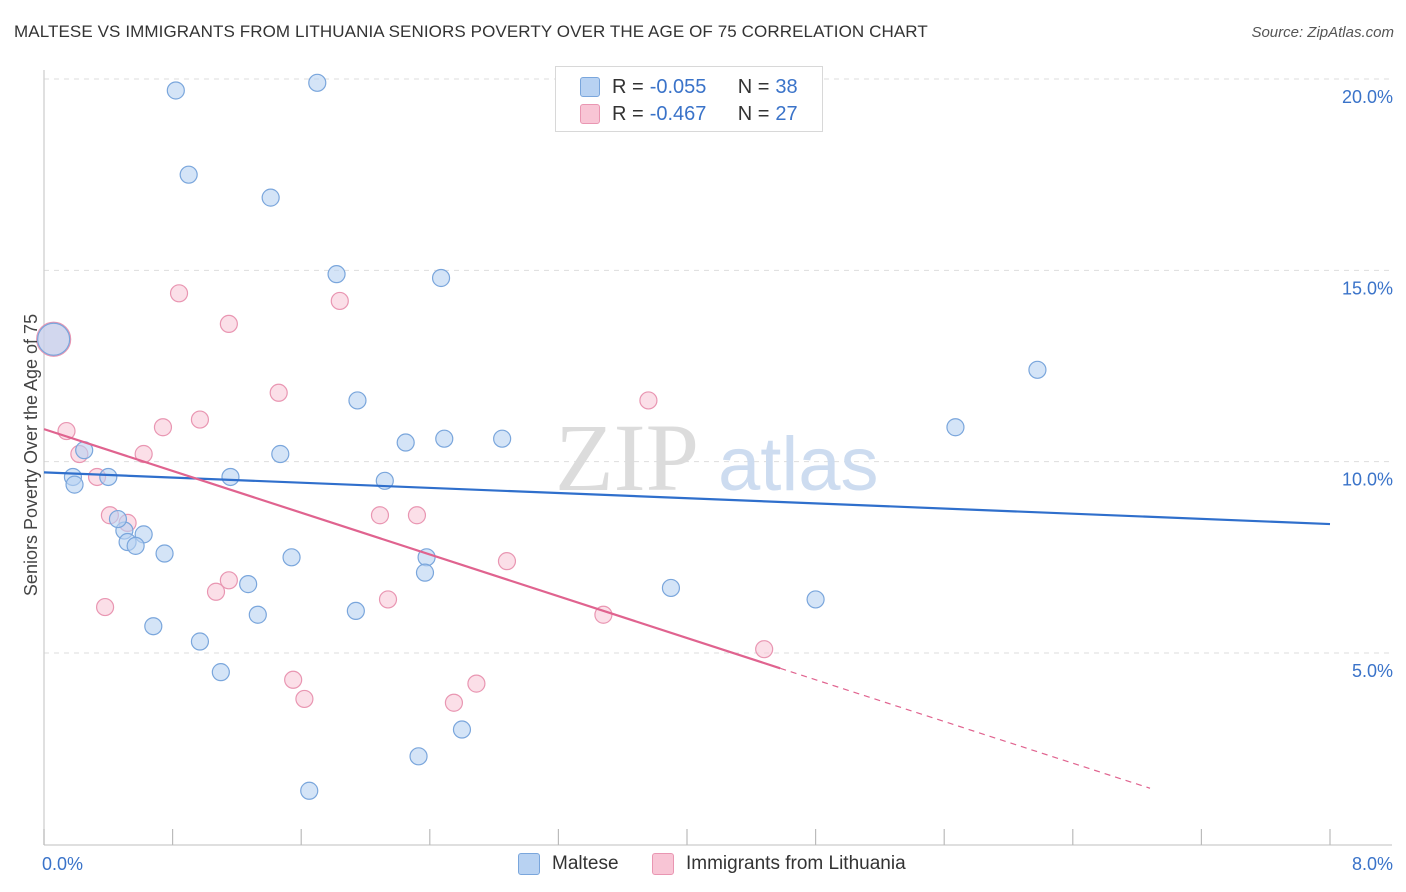 The width and height of the screenshot is (1406, 892). Describe the element at coordinates (1372, 864) in the screenshot. I see `x-tick-label: 8.0%` at that location.